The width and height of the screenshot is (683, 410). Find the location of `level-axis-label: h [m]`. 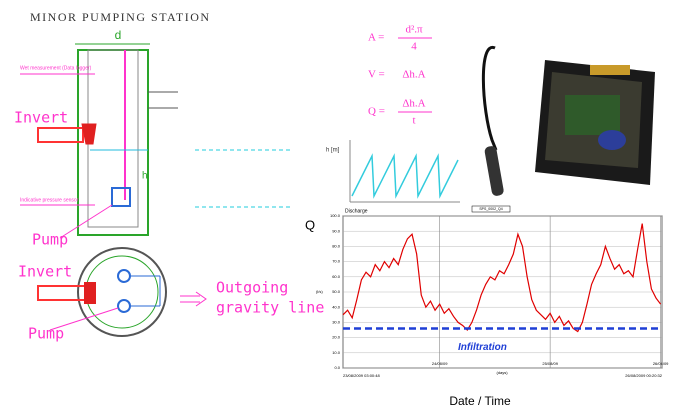

level-axis-label: h [m] is located at coordinates (333, 151).